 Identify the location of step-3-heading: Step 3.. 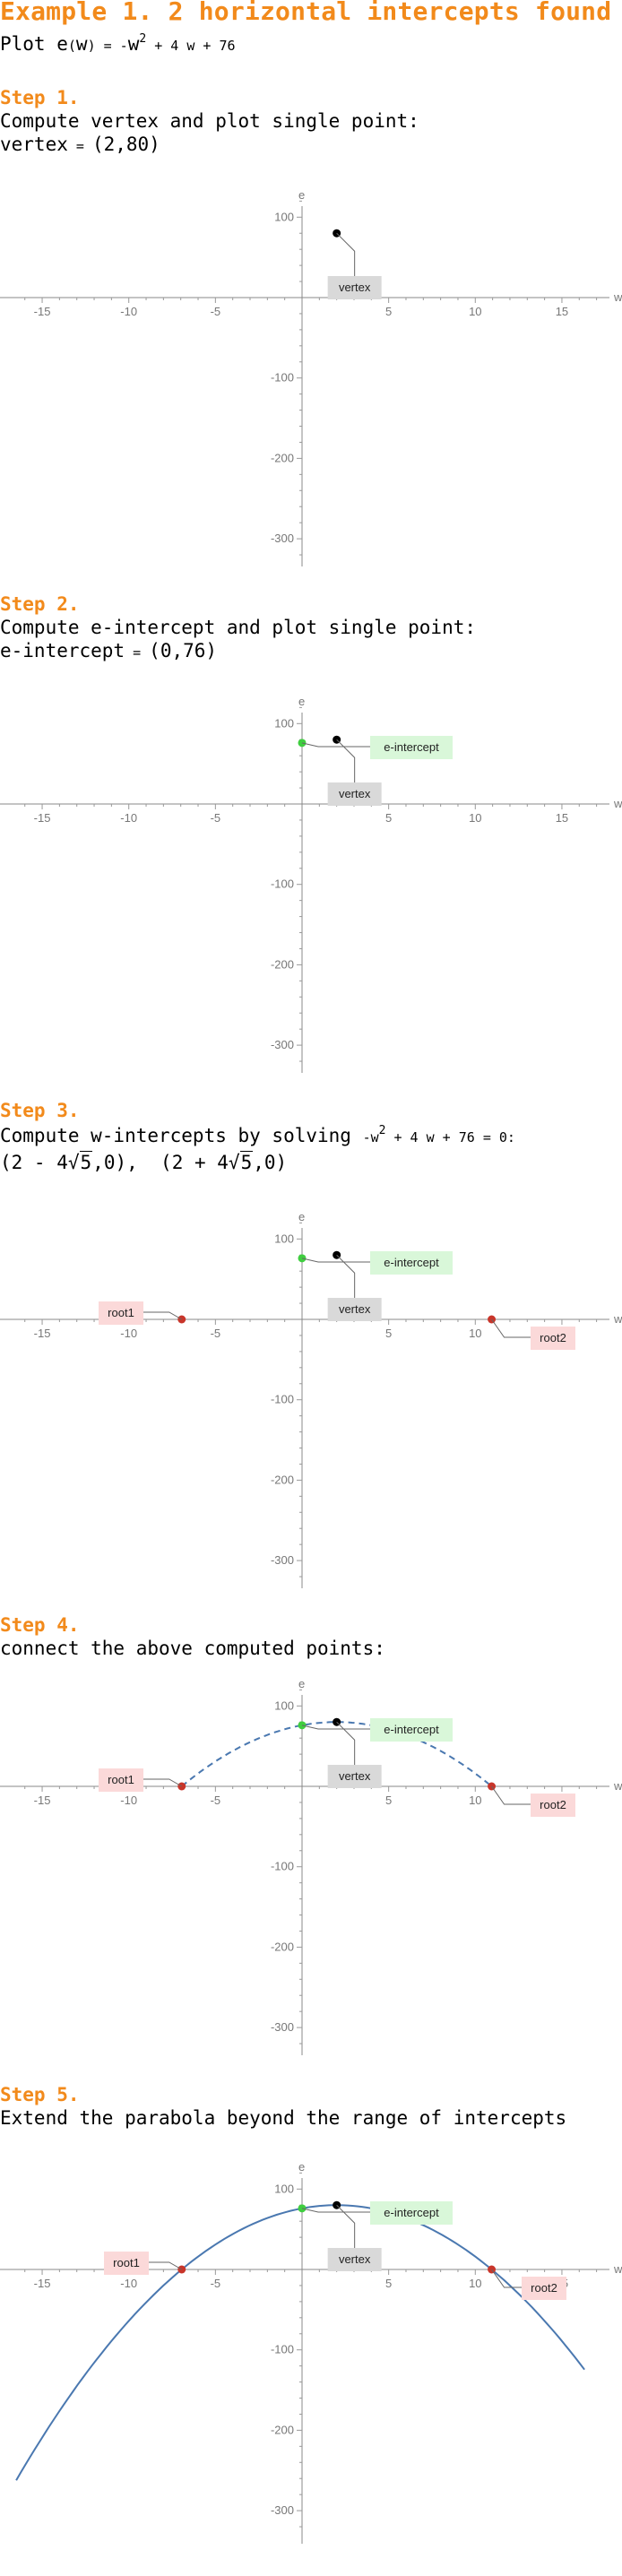
(40, 1110).